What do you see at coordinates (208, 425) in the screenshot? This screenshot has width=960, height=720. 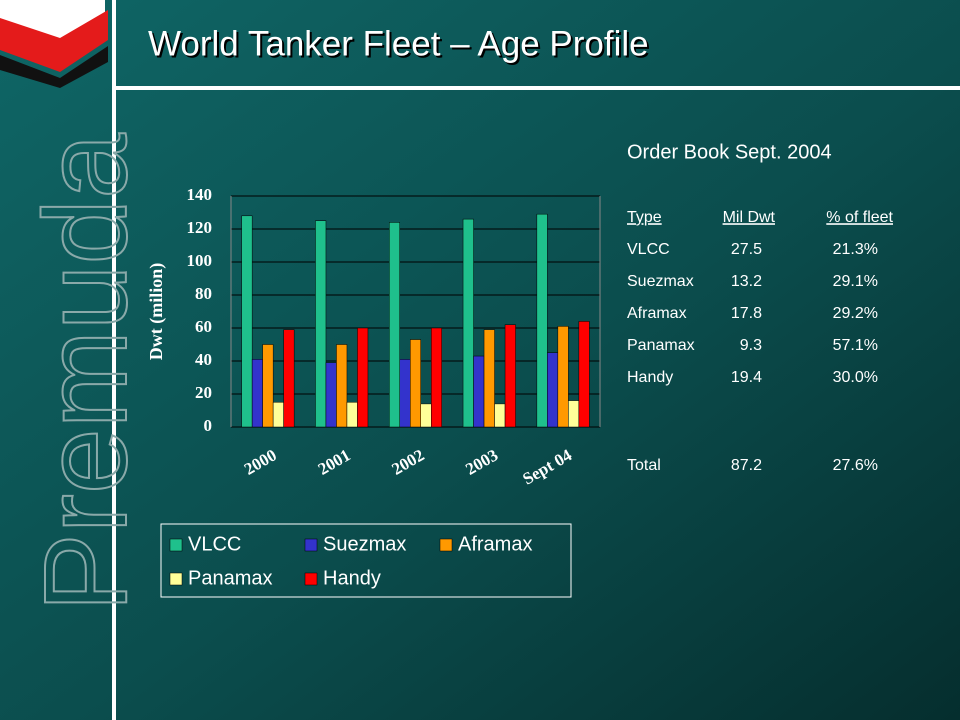 I see `y-tick-label: 0` at bounding box center [208, 425].